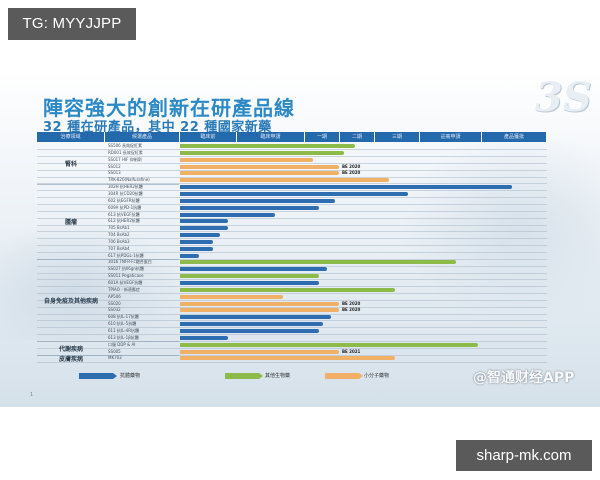 This screenshot has height=480, width=600. I want to click on therapeutic-area-label: 腫瘤, so click(70, 223).